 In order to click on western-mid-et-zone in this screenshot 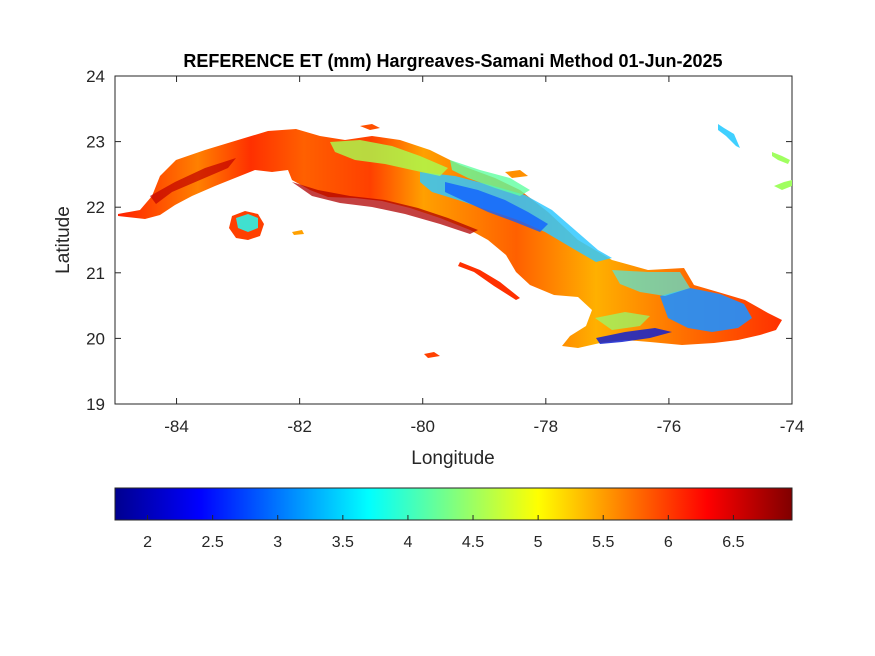, I will do `click(389, 158)`.